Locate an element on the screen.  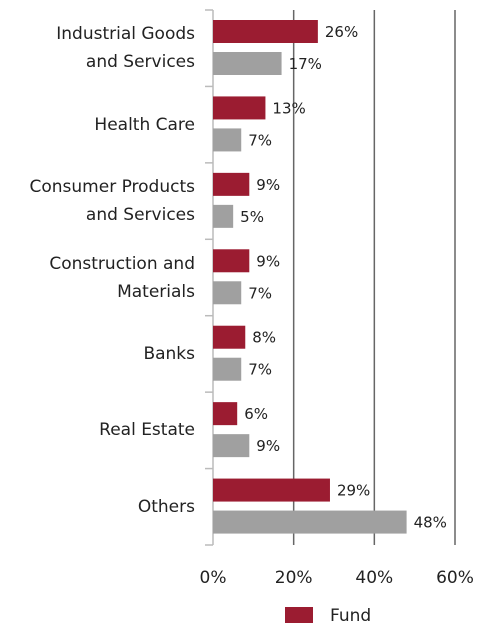
legend-swatch is located at coordinates (299, 615).